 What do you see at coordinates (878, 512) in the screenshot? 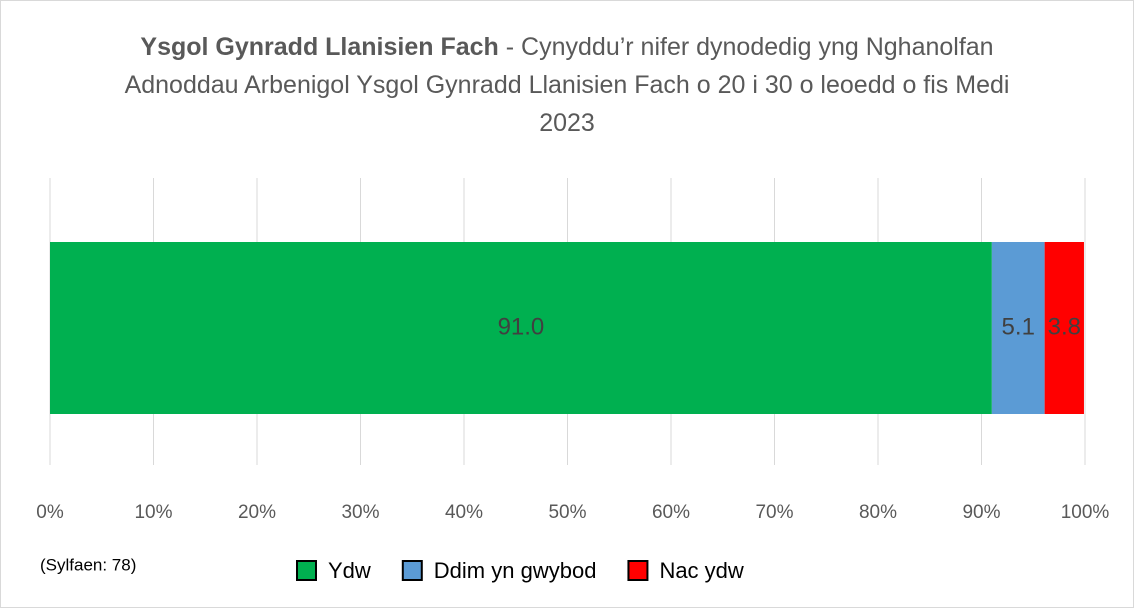
I see `x-tick-label: 80%` at bounding box center [878, 512].